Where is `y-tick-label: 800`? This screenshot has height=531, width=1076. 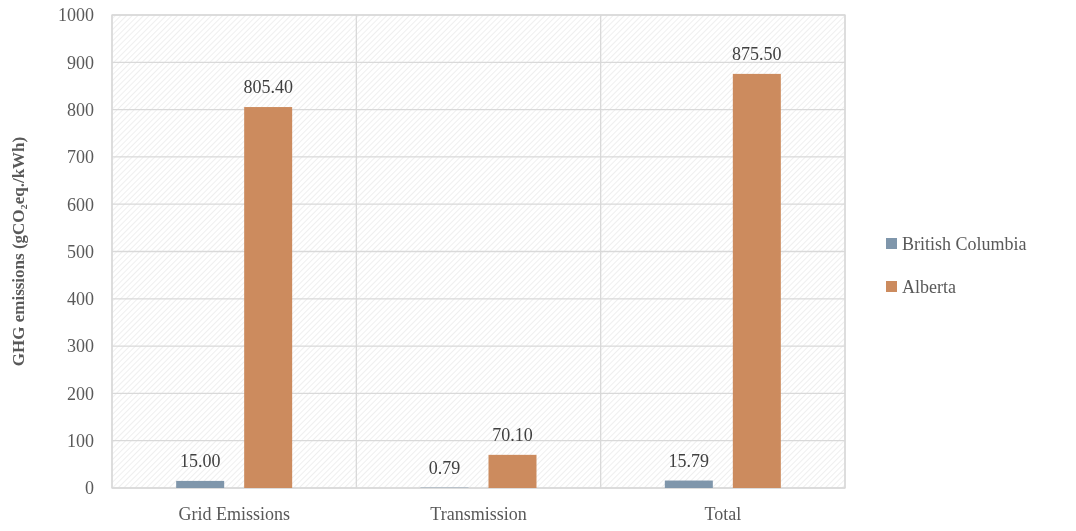 y-tick-label: 800 is located at coordinates (80, 109).